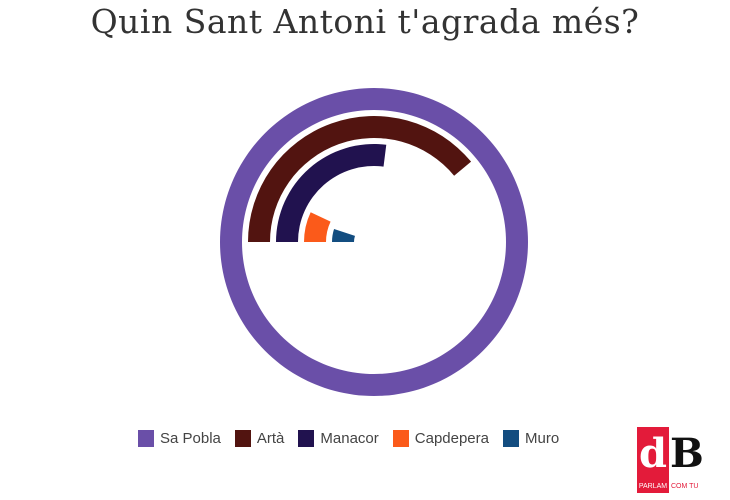 The width and height of the screenshot is (730, 500). Describe the element at coordinates (190, 438) in the screenshot. I see `legend-label: Sa Pobla` at that location.